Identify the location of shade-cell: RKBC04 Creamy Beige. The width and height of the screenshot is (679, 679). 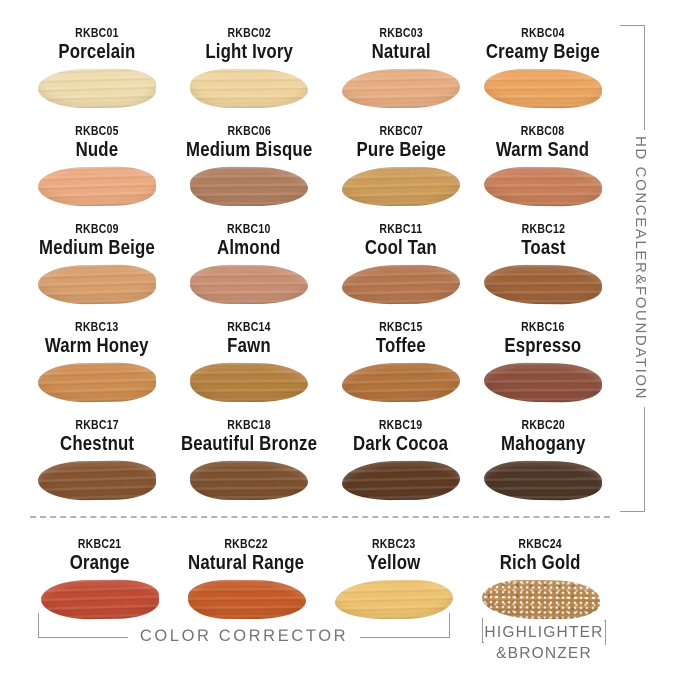
(543, 69).